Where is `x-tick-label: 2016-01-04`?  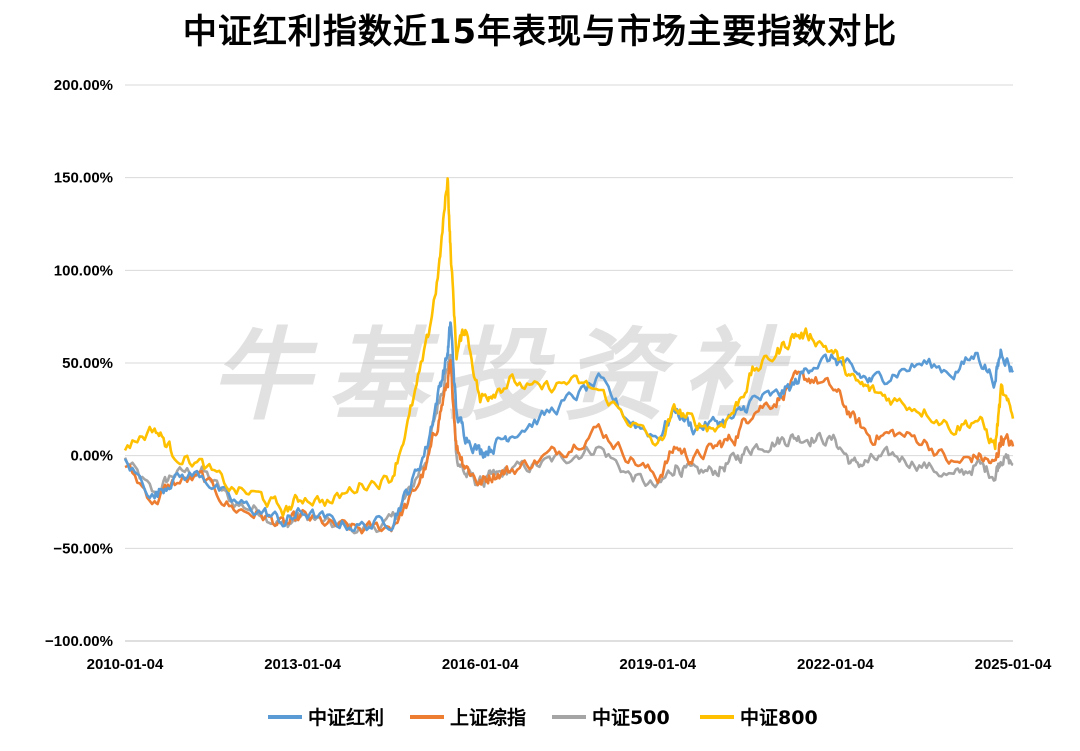 x-tick-label: 2016-01-04 is located at coordinates (480, 664).